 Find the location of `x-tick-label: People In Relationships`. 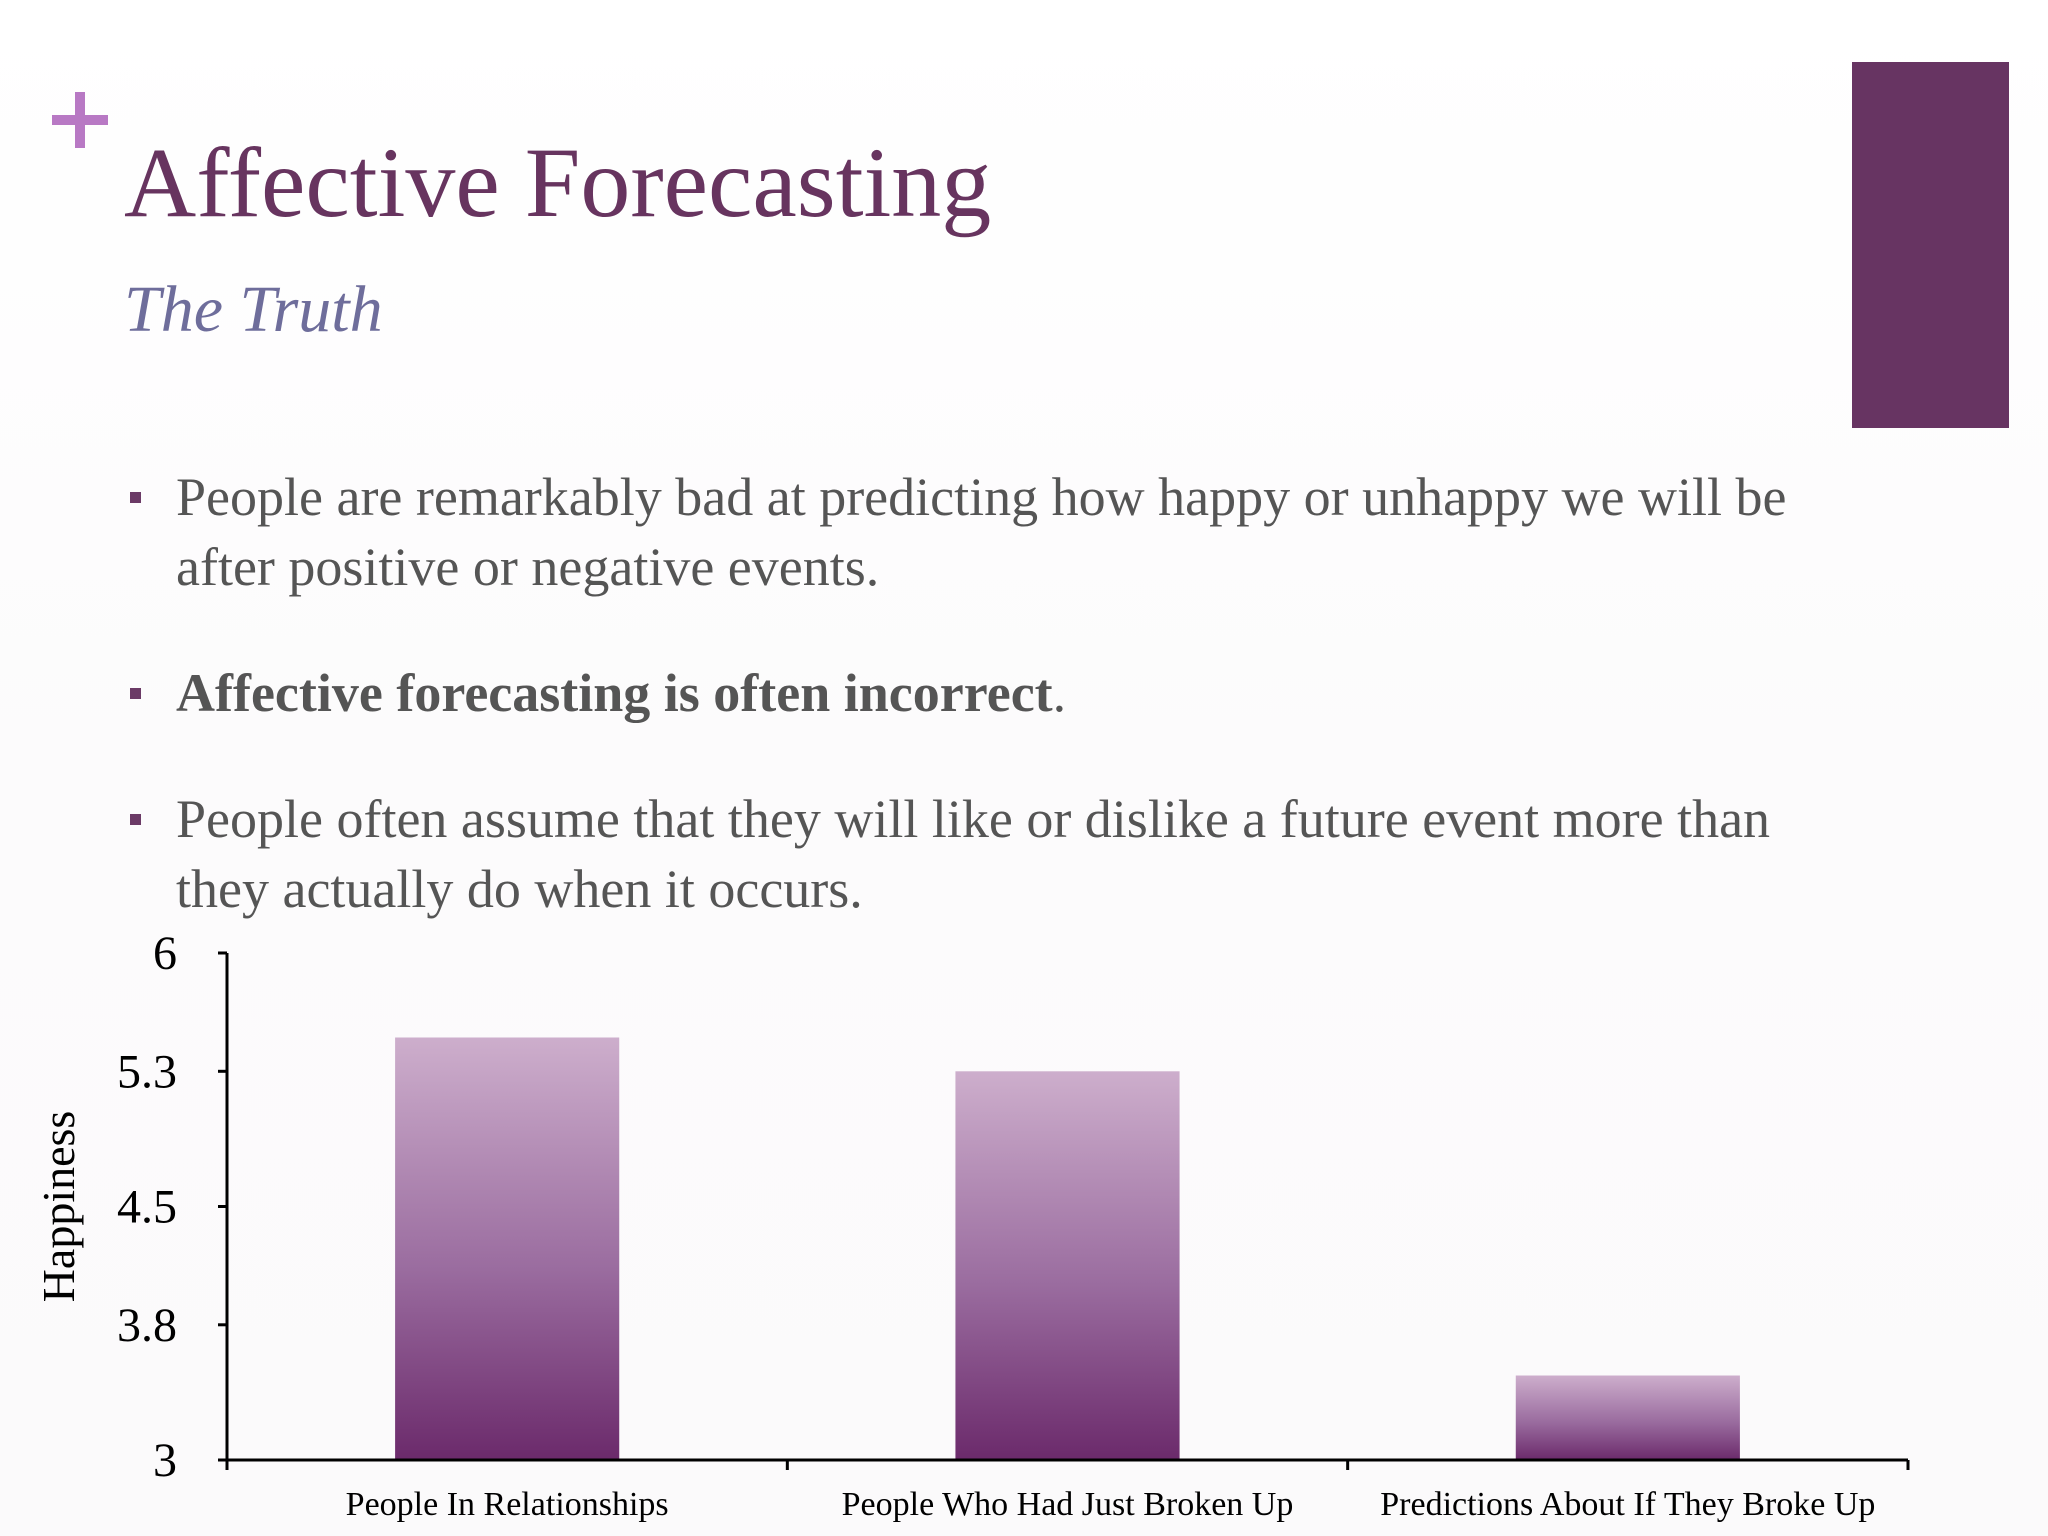

x-tick-label: People In Relationships is located at coordinates (507, 1504).